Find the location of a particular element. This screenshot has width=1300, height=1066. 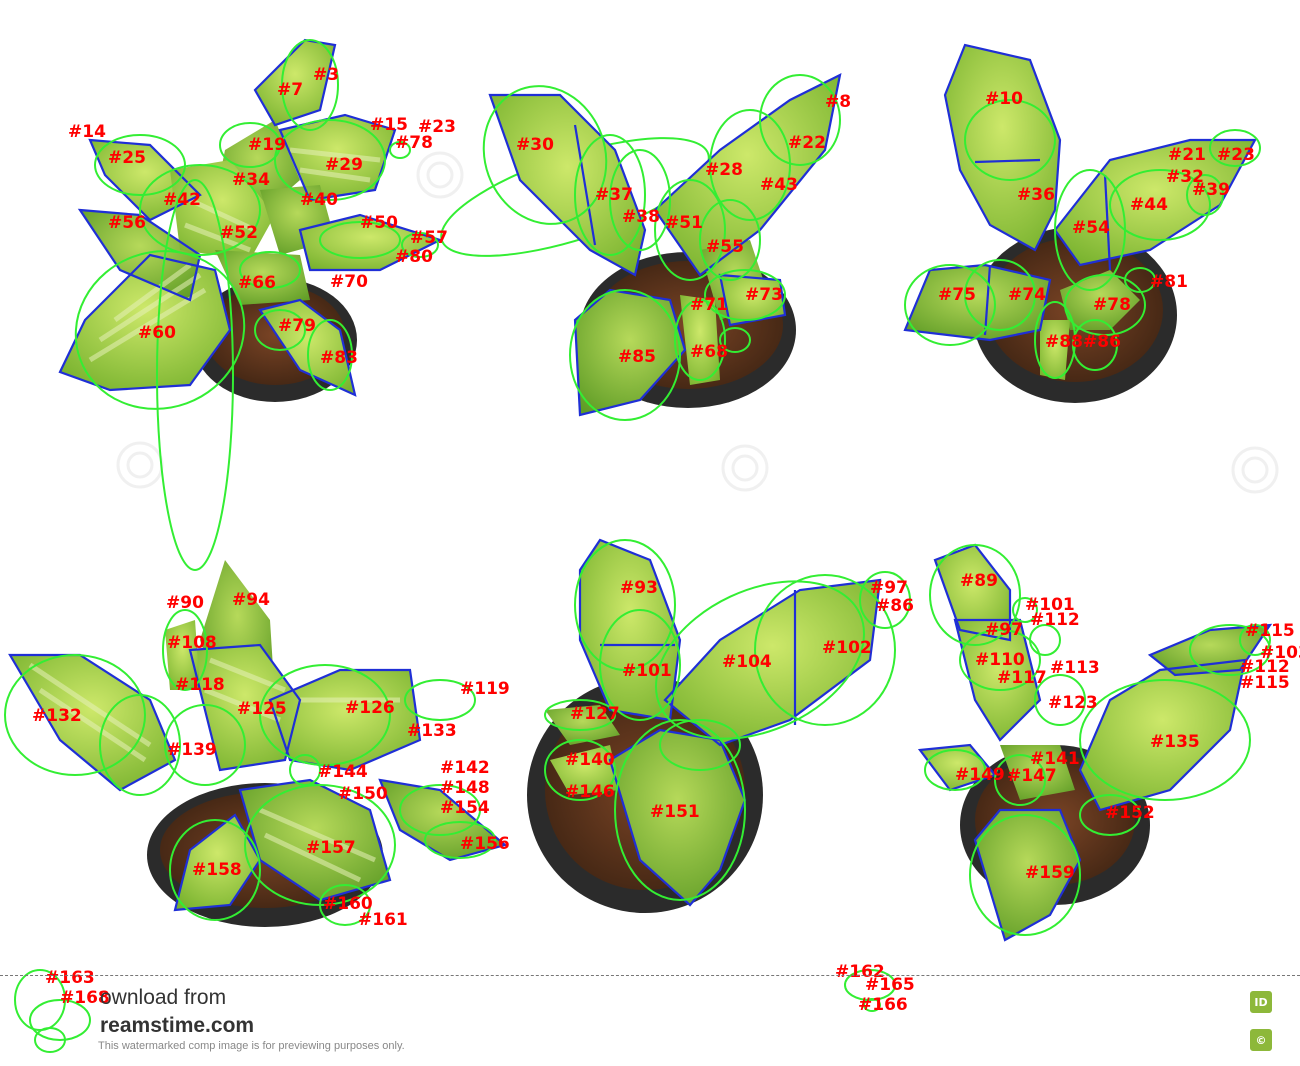

leaf-label: #75 is located at coordinates (957, 295).